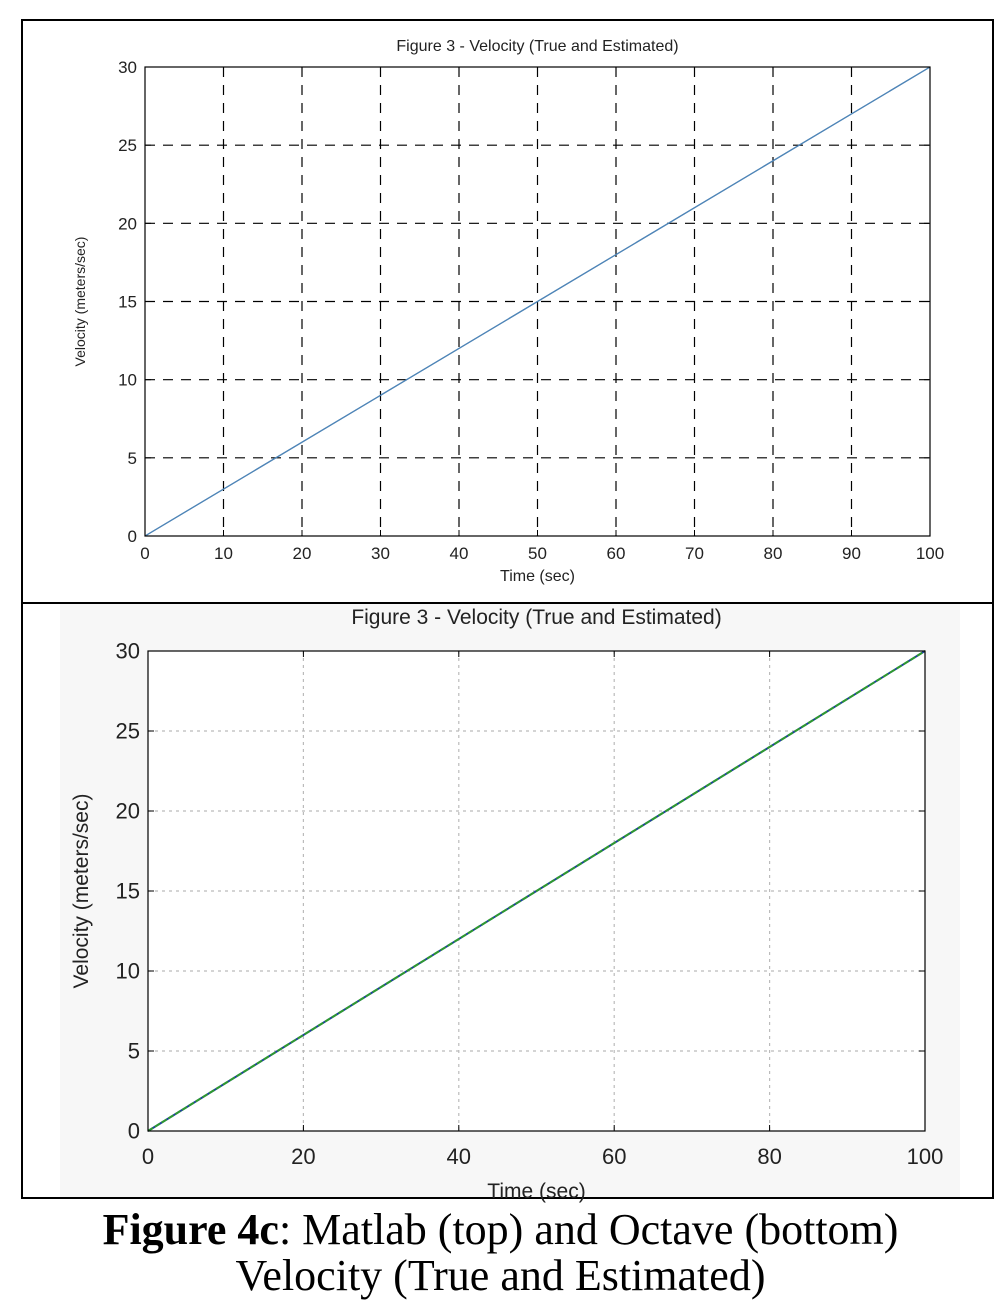 This screenshot has height=1301, width=1001. What do you see at coordinates (694, 553) in the screenshot?
I see `x-tick-label: 70` at bounding box center [694, 553].